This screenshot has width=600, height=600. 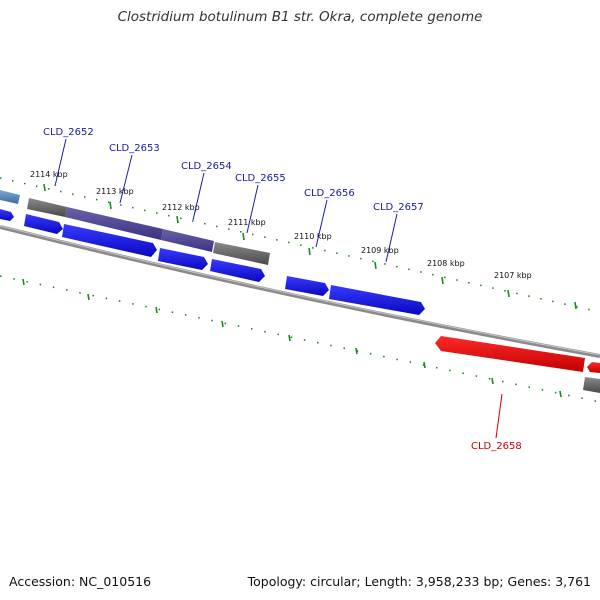 I want to click on reverse-genes, so click(x=517, y=364).